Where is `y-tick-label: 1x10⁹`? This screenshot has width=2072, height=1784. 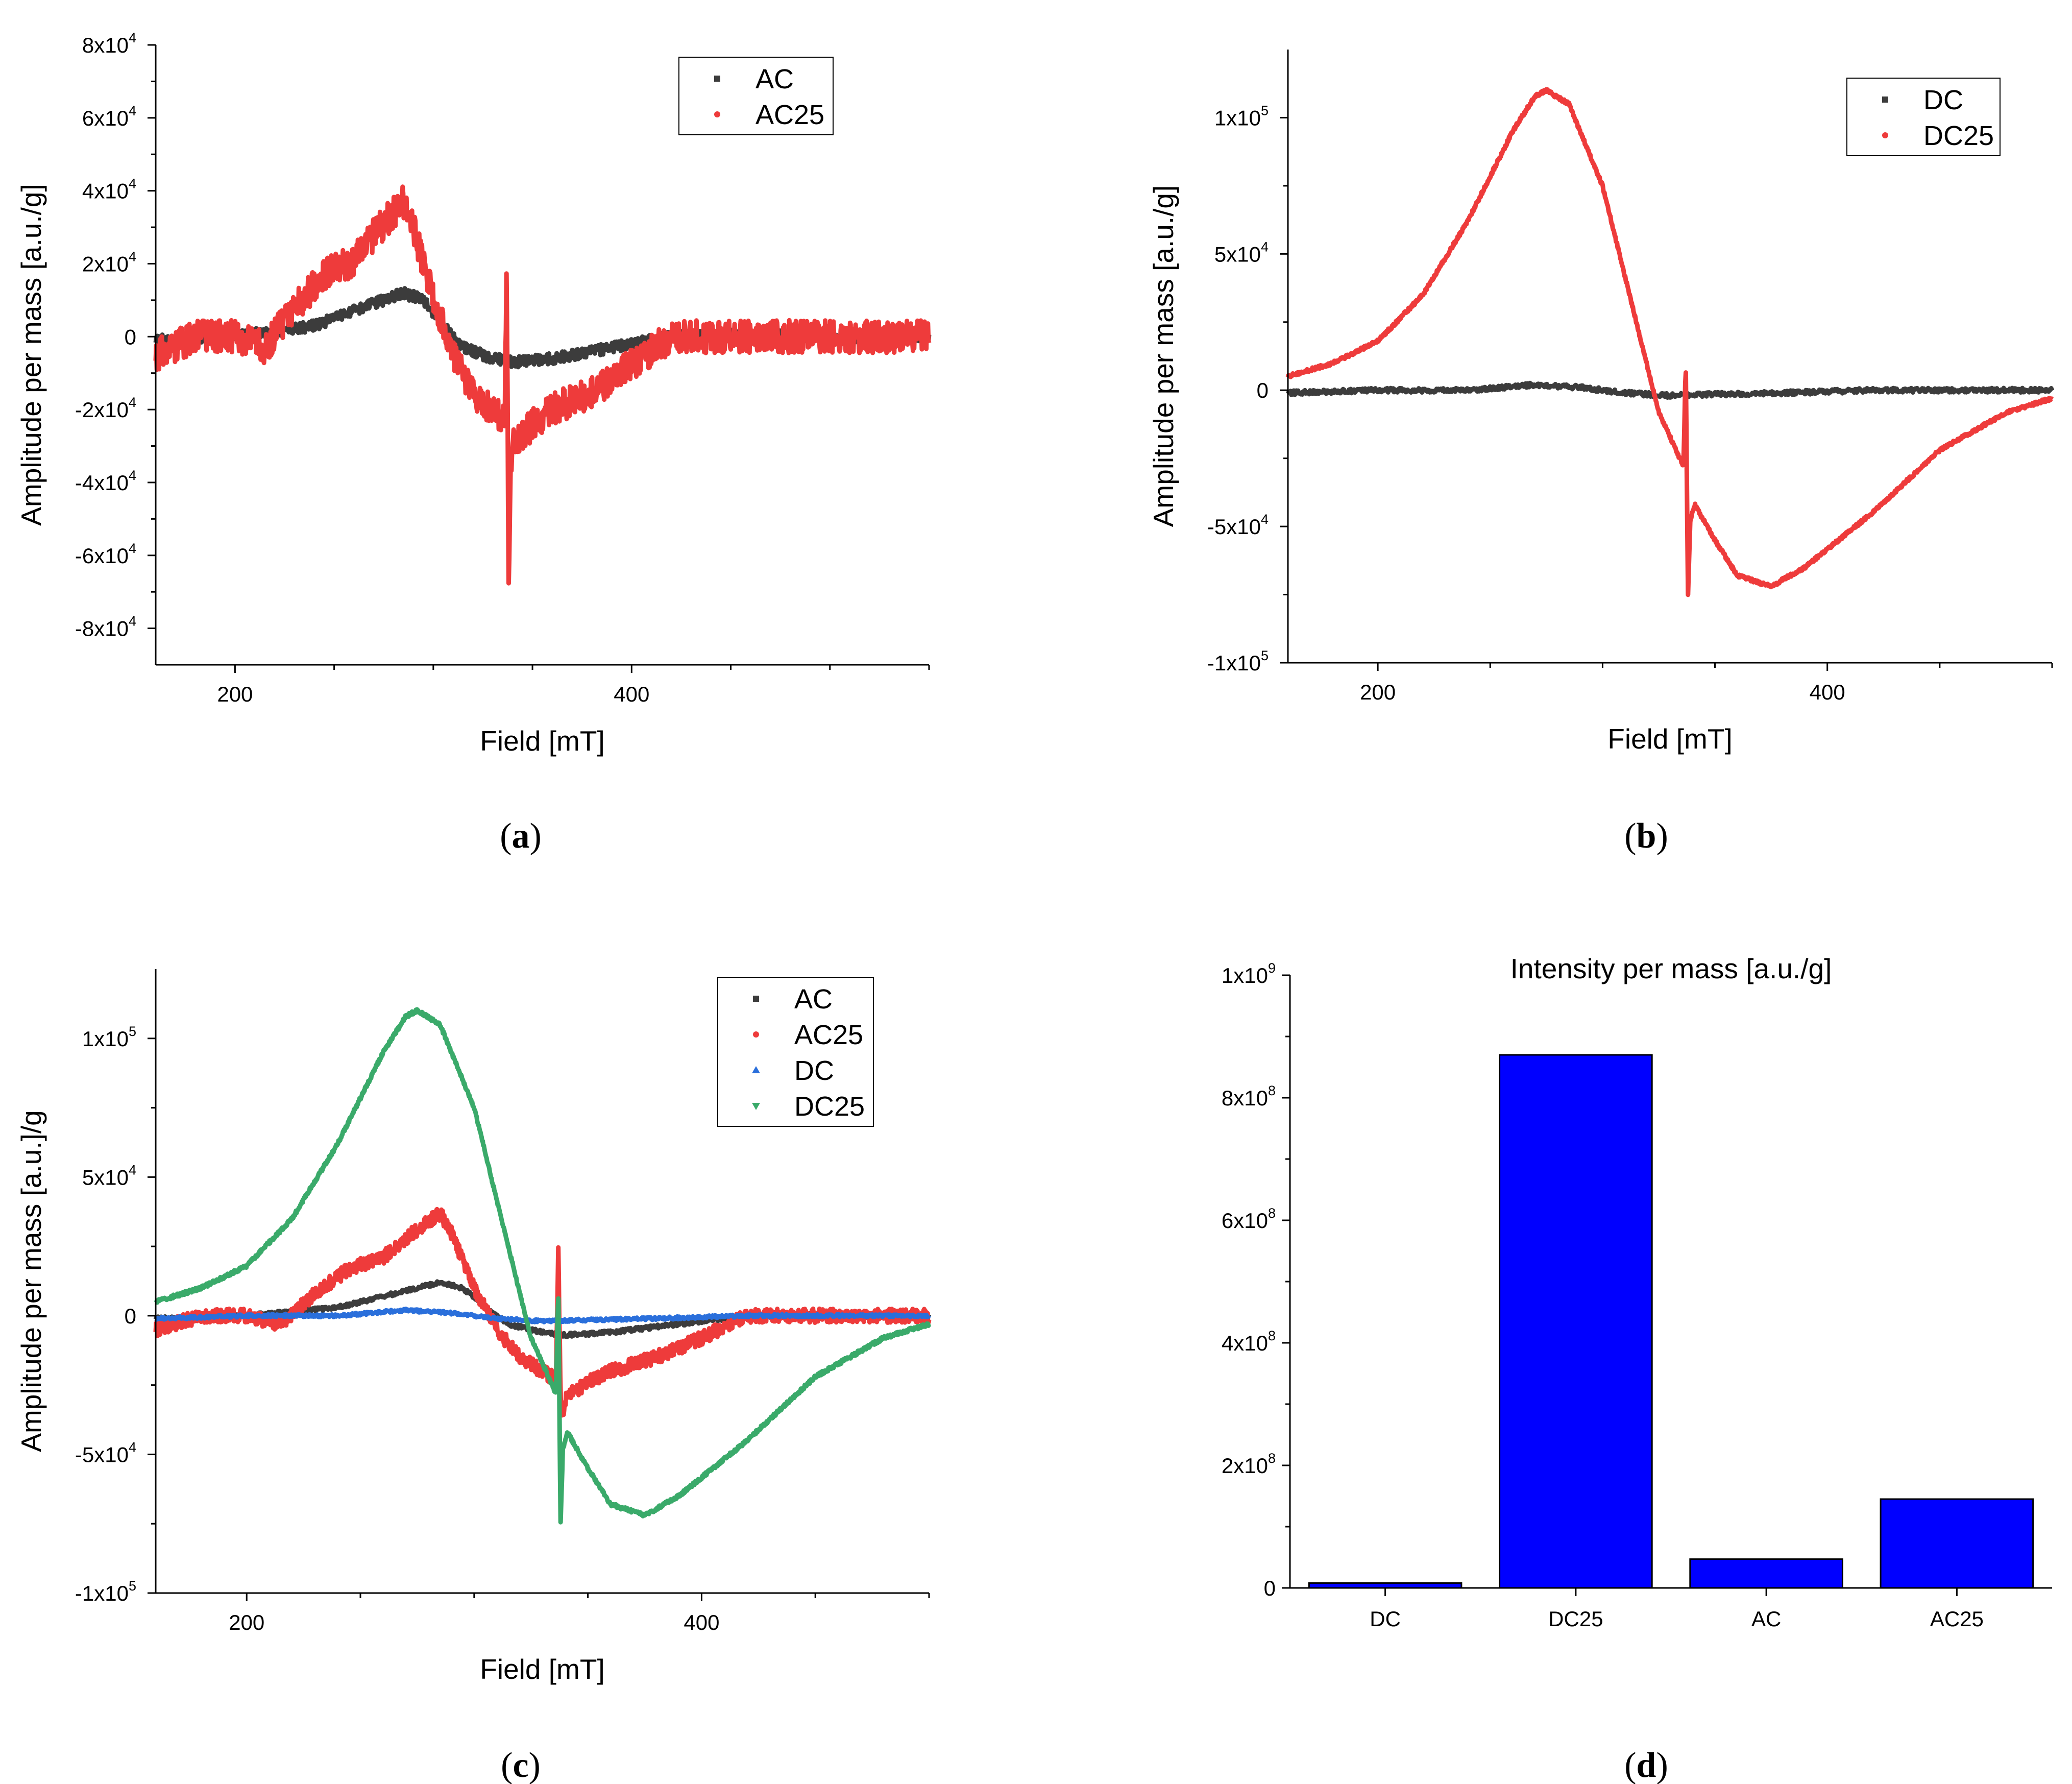
y-tick-label: 1x10⁹ is located at coordinates (1249, 974).